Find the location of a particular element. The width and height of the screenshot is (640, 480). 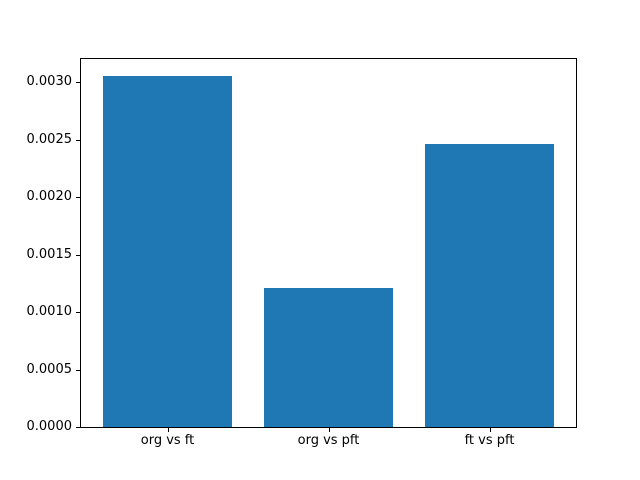

bar-org-vs-pft is located at coordinates (328, 357).